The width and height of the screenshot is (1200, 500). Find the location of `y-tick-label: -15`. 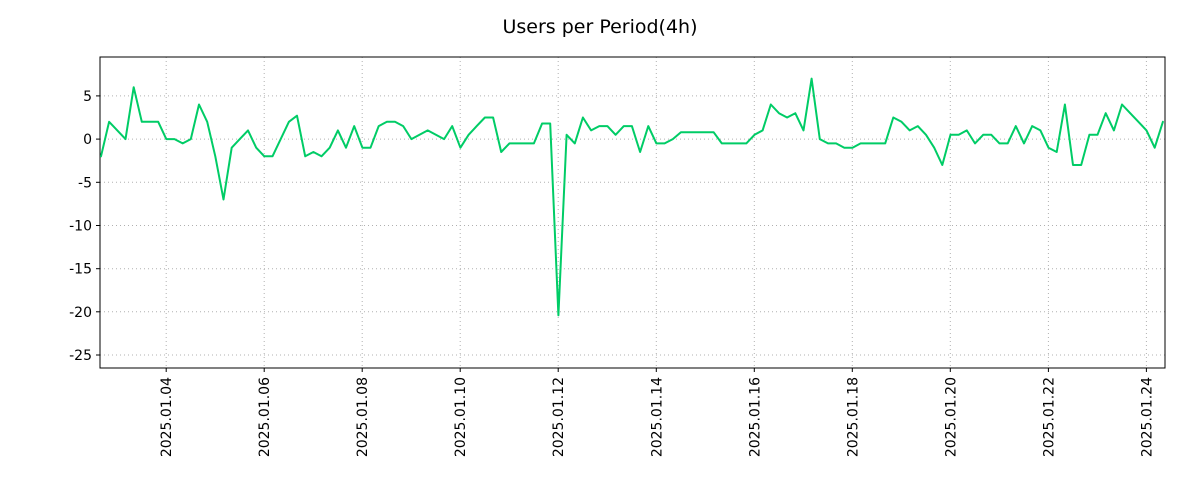

y-tick-label: -15 is located at coordinates (80, 270).